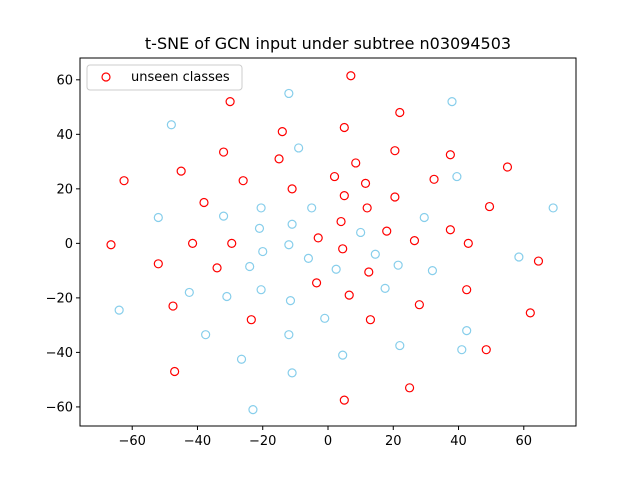  What do you see at coordinates (325, 437) in the screenshot?
I see `x-axis: −60 −40 −20 0 20 40 60` at bounding box center [325, 437].